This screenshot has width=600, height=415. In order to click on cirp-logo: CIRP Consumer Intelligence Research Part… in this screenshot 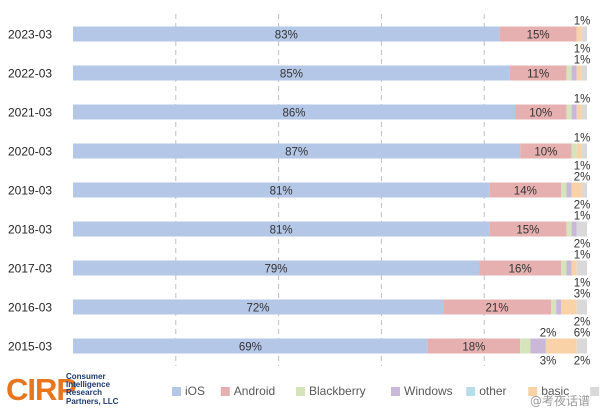, I will do `click(66, 392)`.